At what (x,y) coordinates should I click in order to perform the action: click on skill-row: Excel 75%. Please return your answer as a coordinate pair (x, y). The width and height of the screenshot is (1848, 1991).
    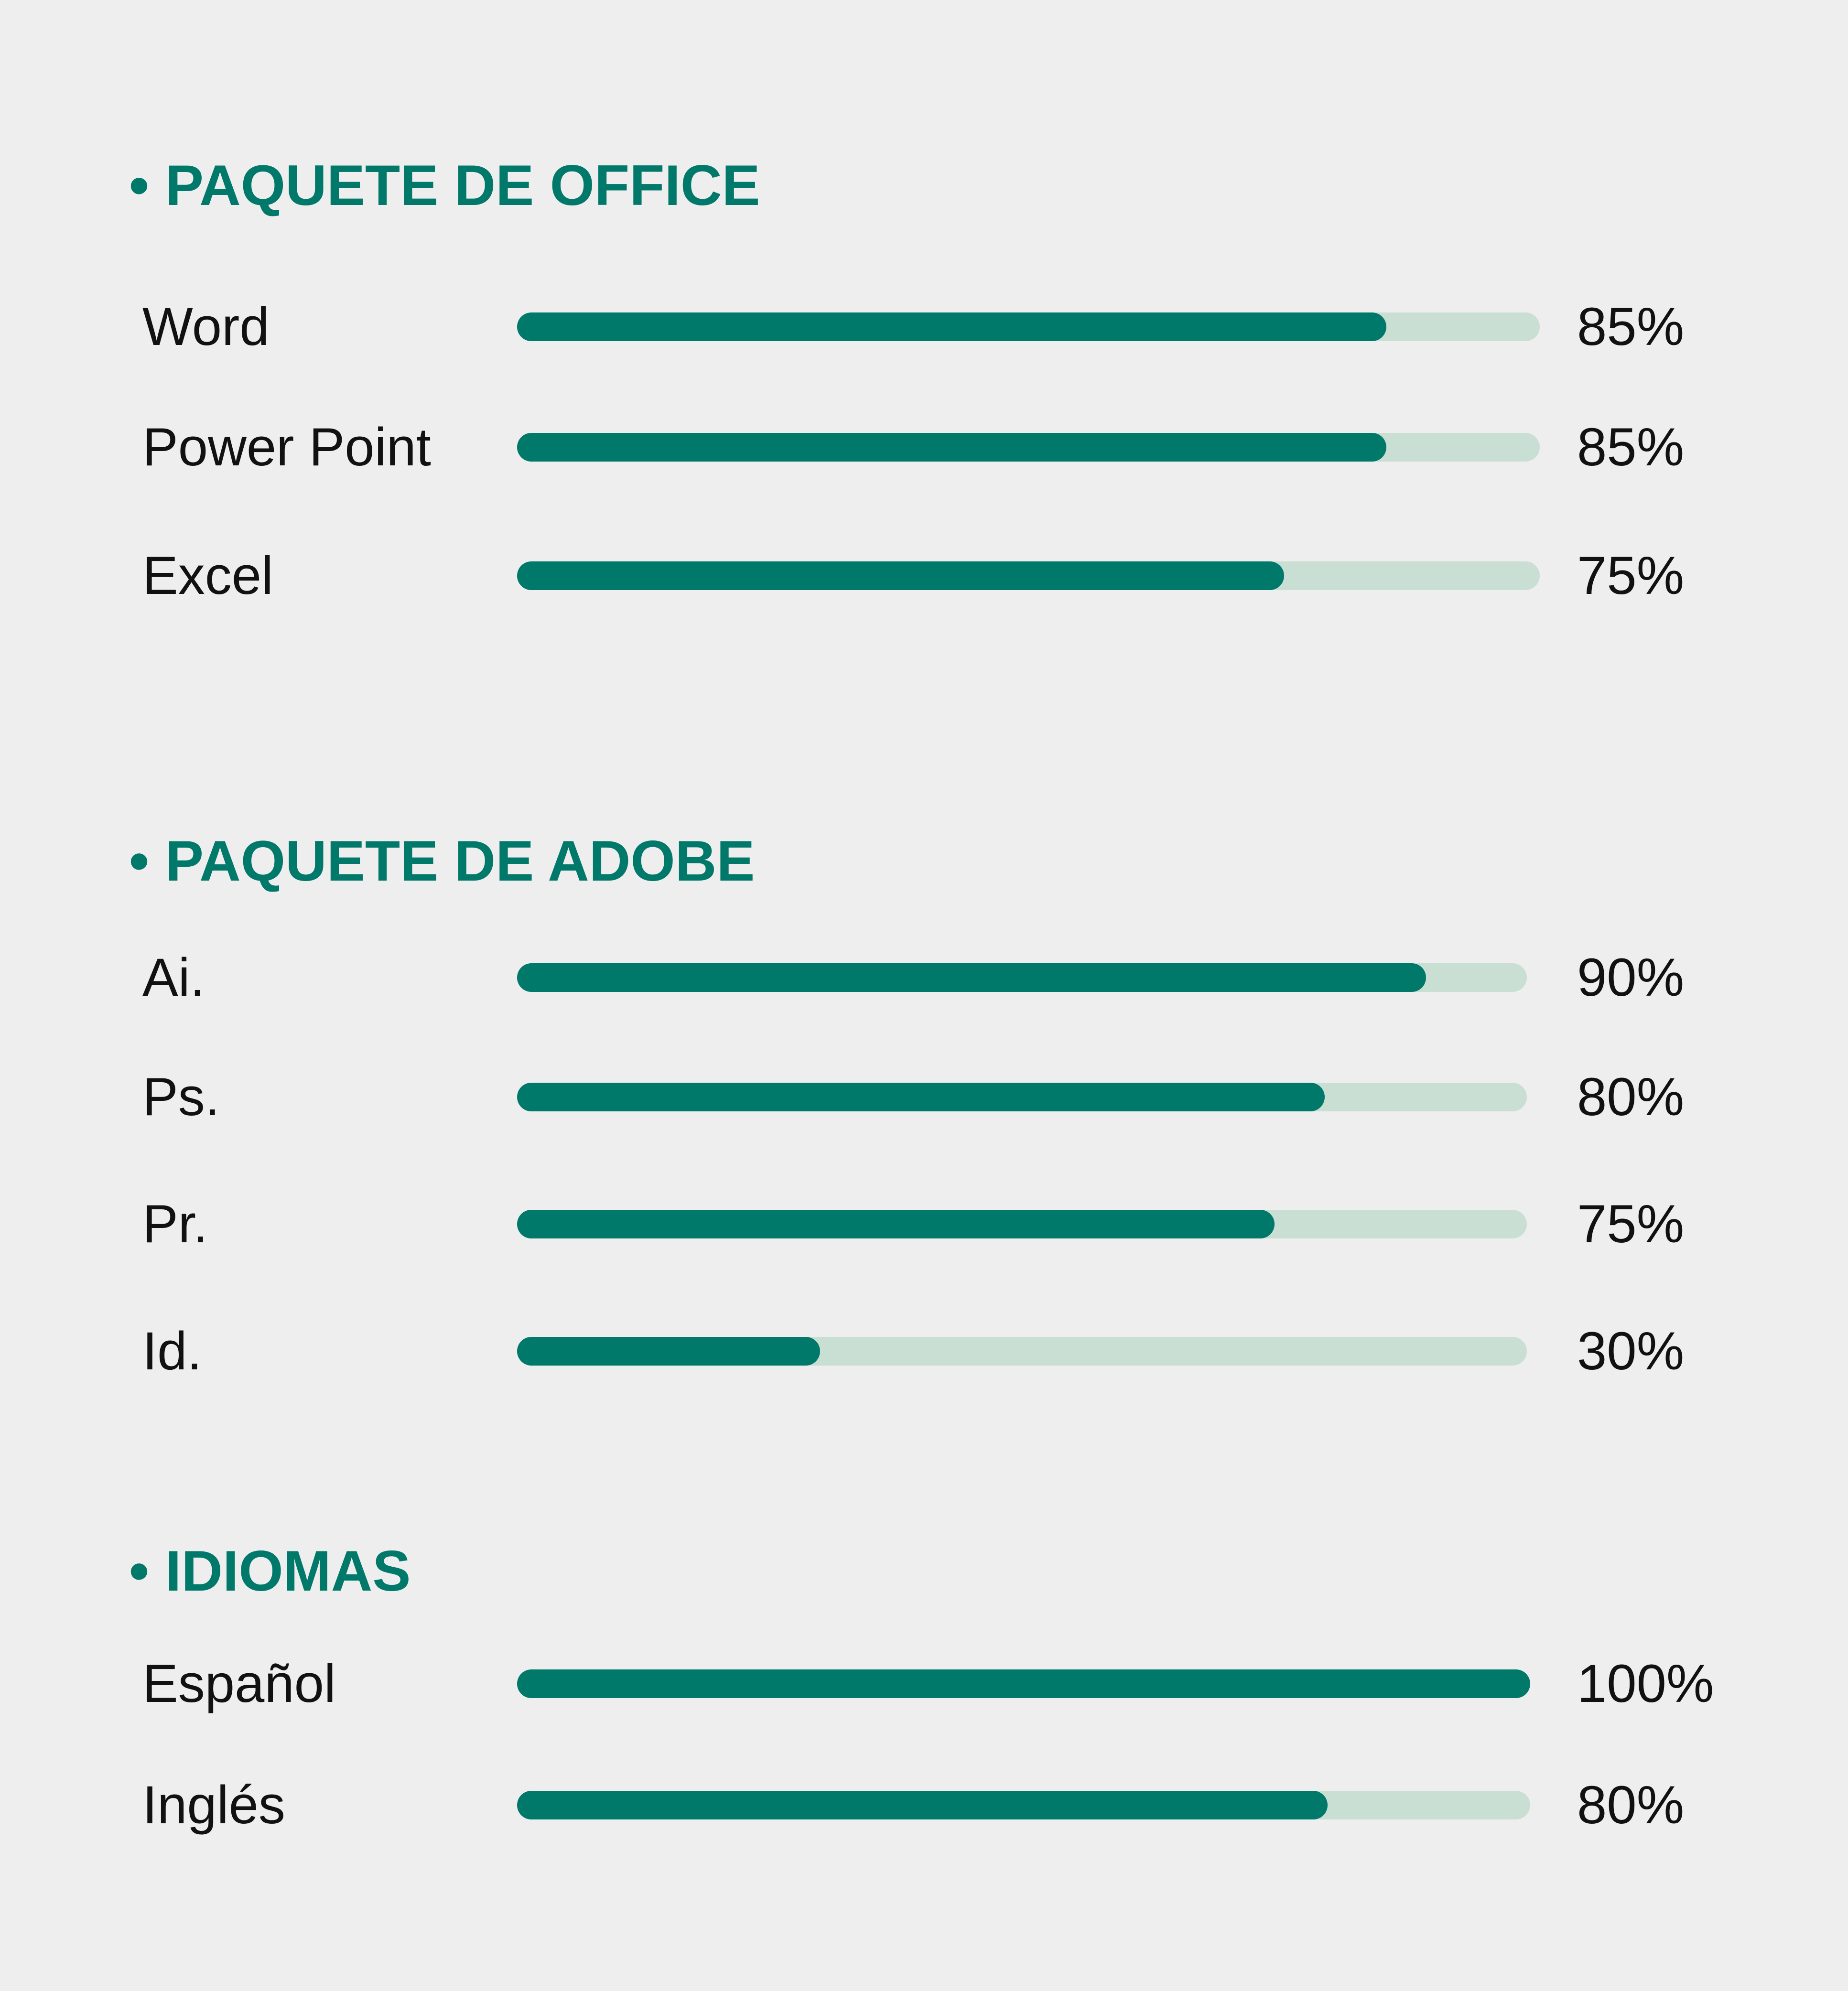
    Looking at the image, I should click on (924, 576).